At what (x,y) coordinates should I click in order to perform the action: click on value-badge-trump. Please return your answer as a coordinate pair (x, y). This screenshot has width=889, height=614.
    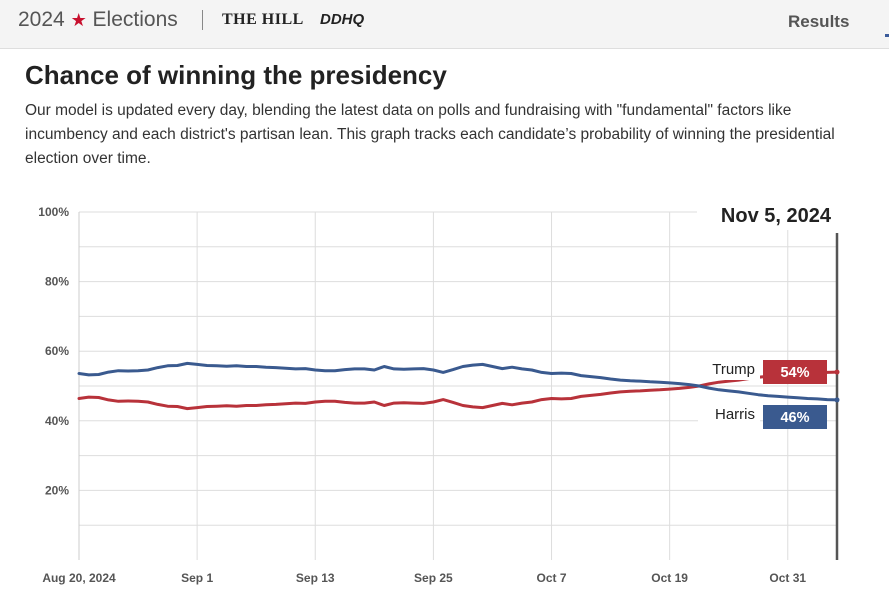
    Looking at the image, I should click on (795, 372).